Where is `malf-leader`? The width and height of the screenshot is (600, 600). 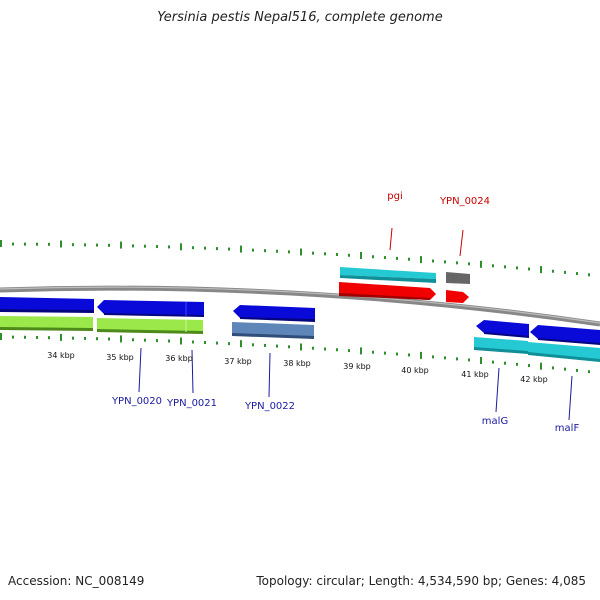
malf-leader is located at coordinates (570, 398).